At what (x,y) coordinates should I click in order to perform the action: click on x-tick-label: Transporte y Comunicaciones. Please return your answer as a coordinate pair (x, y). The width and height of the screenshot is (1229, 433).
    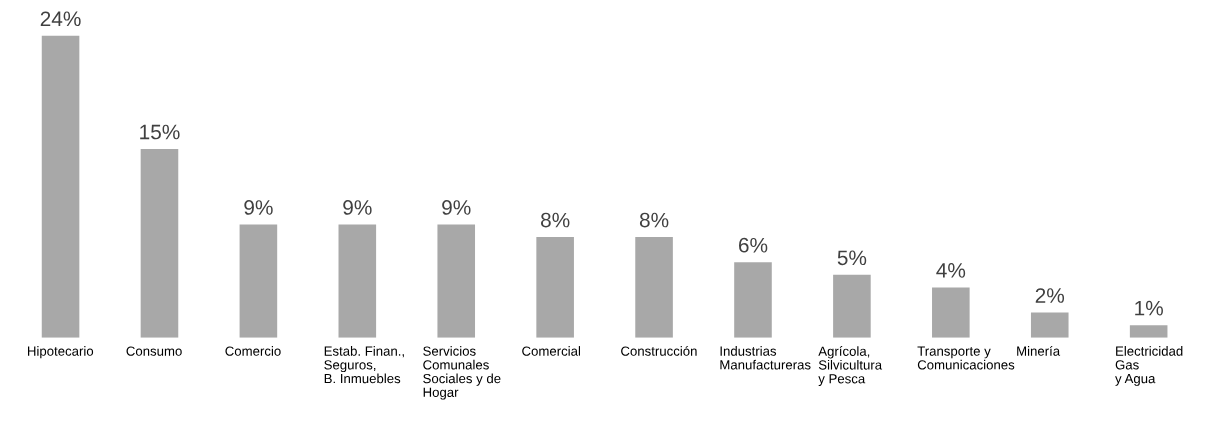
    Looking at the image, I should click on (966, 358).